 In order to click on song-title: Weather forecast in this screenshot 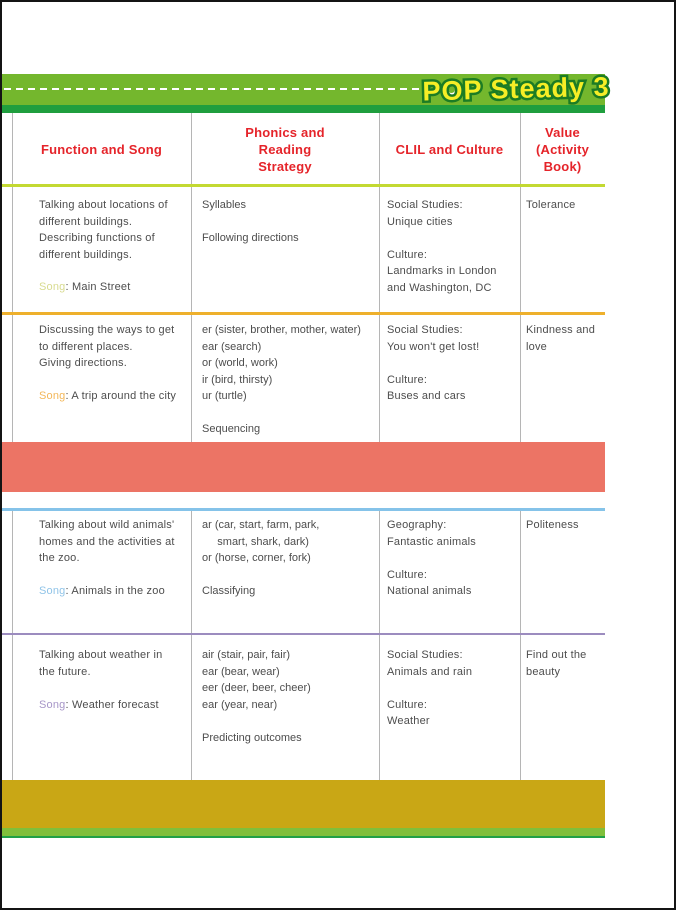, I will do `click(115, 705)`.